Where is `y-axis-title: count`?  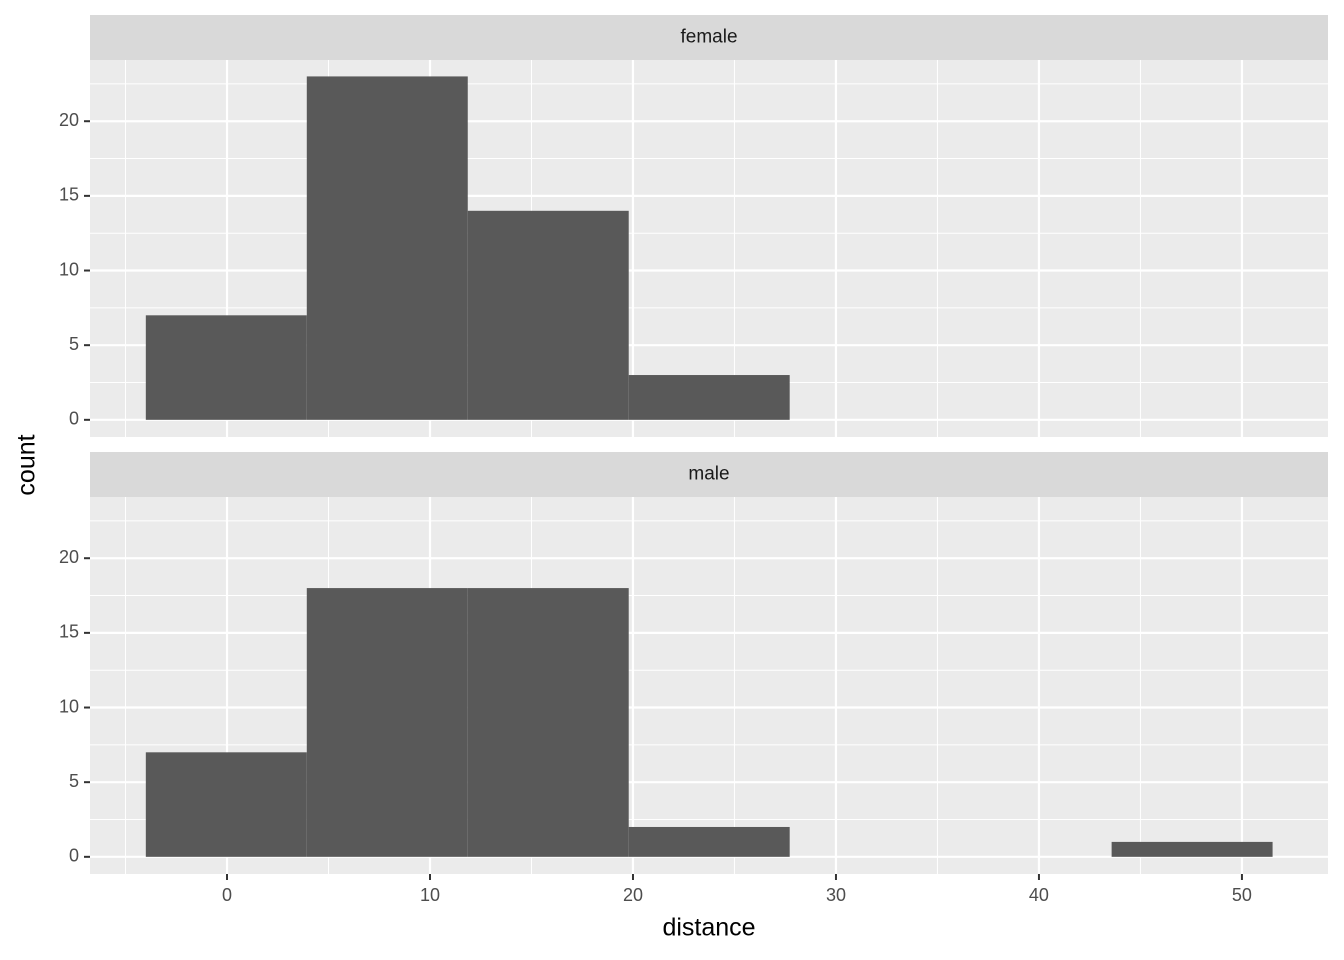
y-axis-title: count is located at coordinates (27, 464).